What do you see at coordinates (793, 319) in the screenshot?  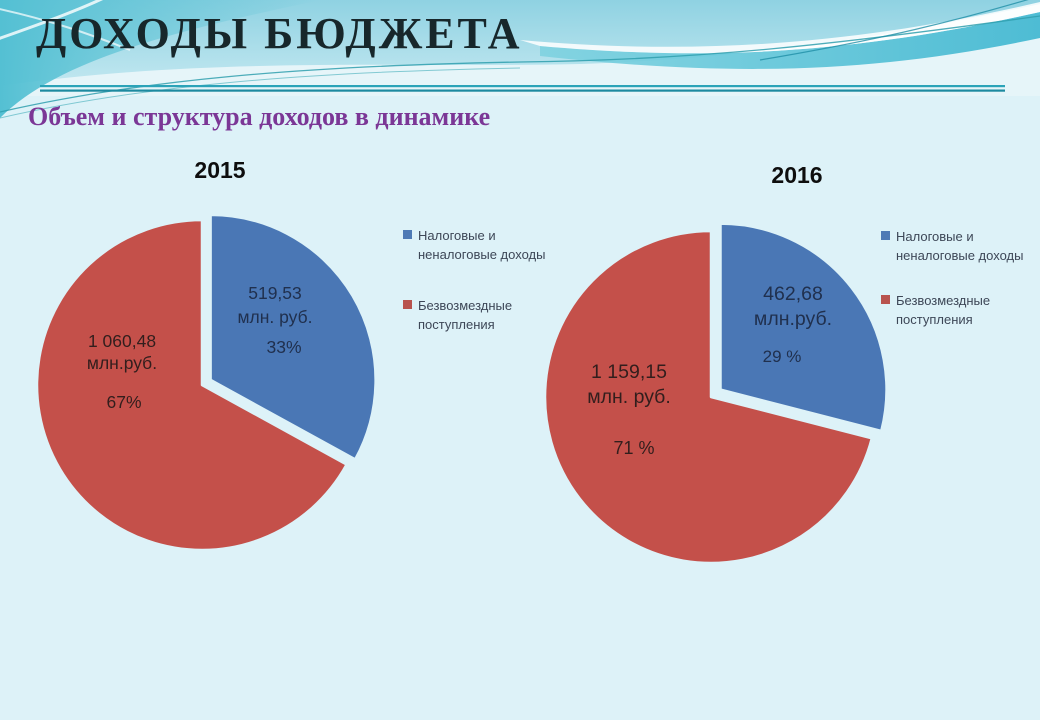 I see `unit-2016-tax: млн.руб.` at bounding box center [793, 319].